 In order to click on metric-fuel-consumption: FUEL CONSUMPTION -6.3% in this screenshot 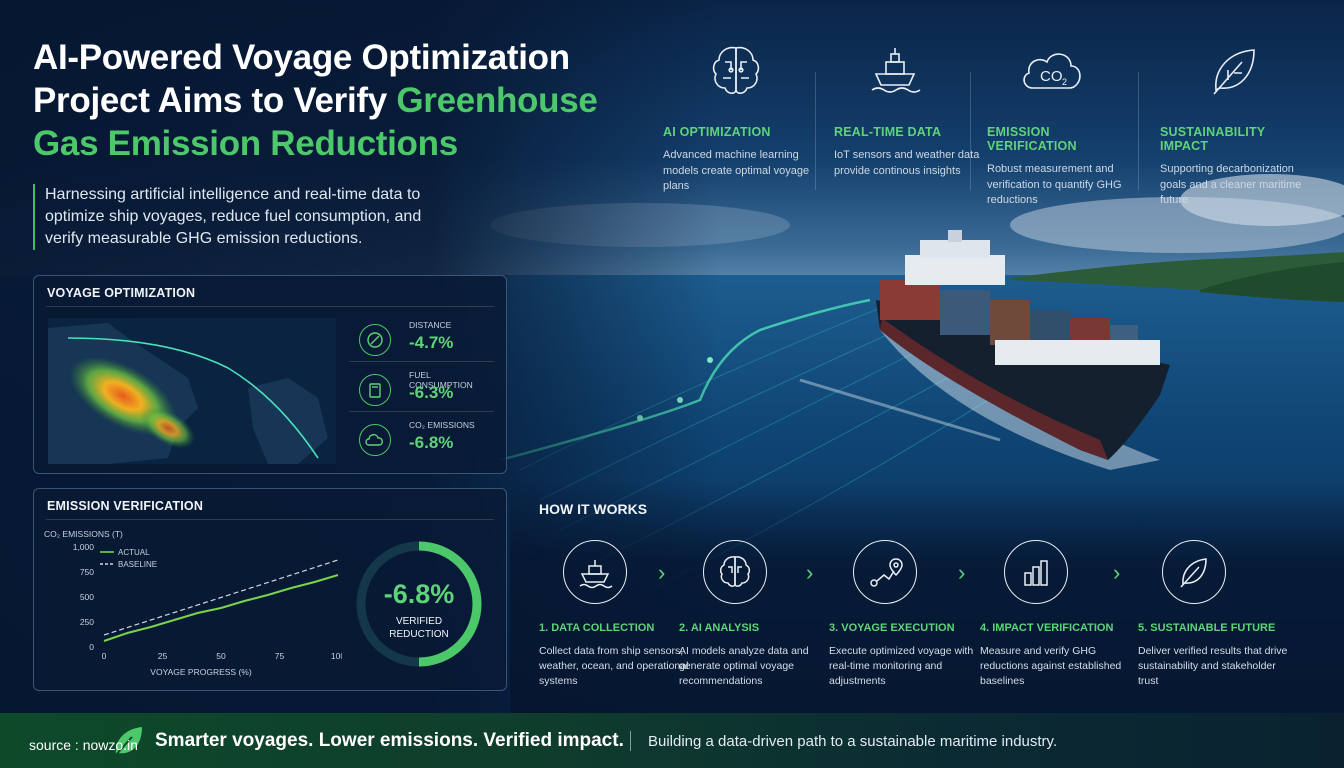, I will do `click(426, 394)`.